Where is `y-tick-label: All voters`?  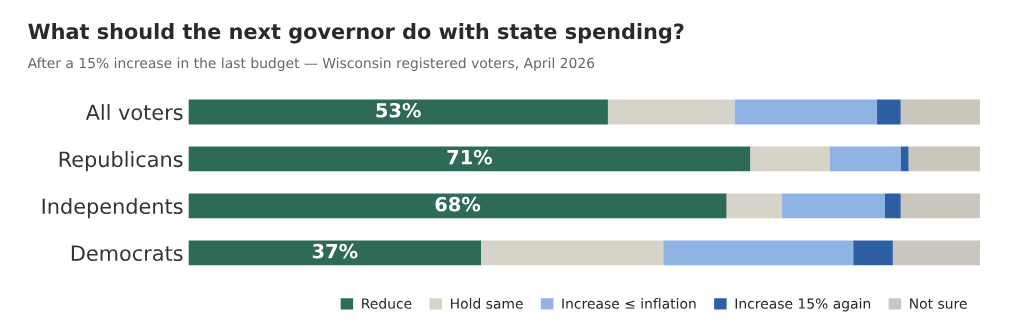
y-tick-label: All voters is located at coordinates (134, 112).